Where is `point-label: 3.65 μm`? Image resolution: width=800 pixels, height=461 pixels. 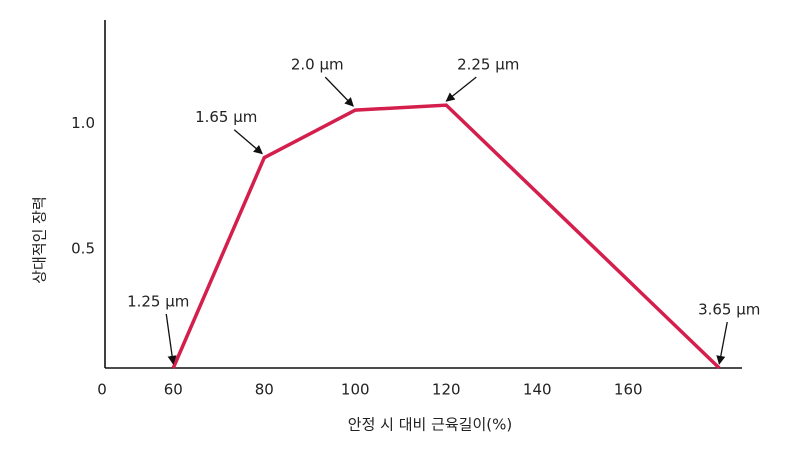
point-label: 3.65 μm is located at coordinates (729, 310).